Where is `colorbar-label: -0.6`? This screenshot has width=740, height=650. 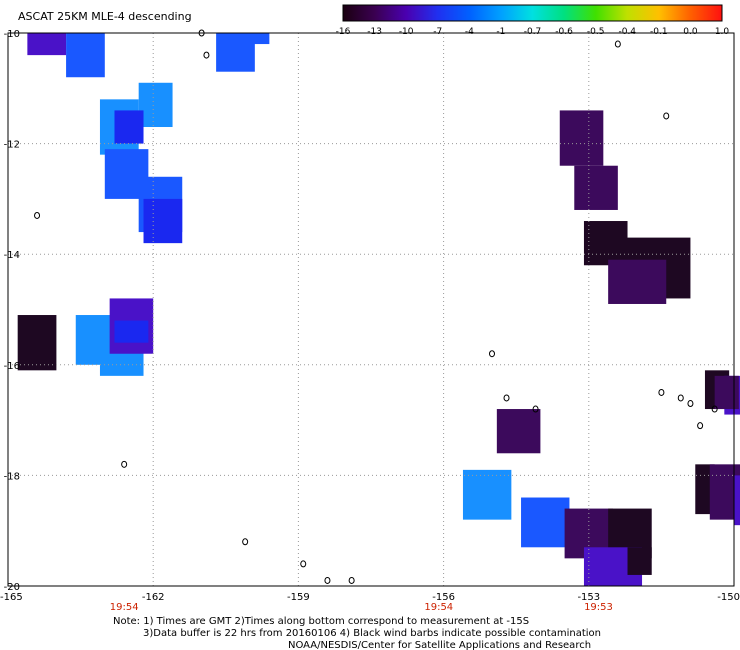 colorbar-label: -0.6 is located at coordinates (564, 32).